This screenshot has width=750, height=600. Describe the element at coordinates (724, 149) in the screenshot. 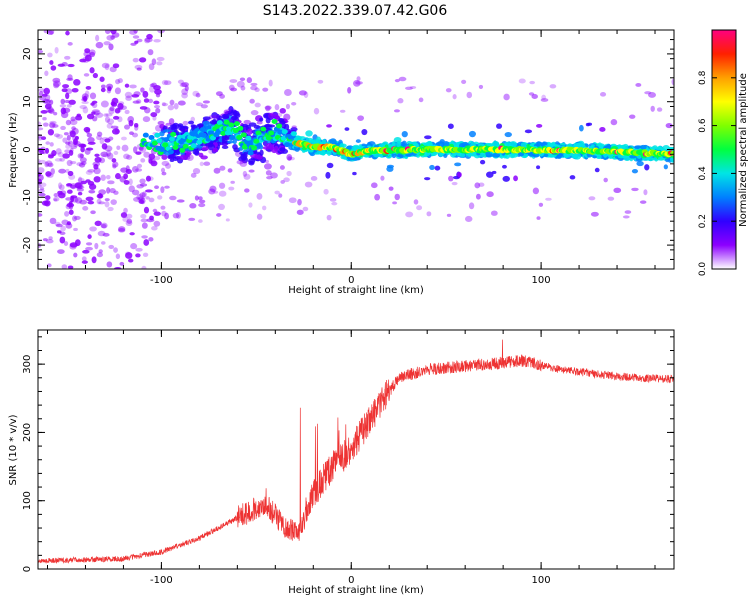

I see `colorbar-gradient` at that location.